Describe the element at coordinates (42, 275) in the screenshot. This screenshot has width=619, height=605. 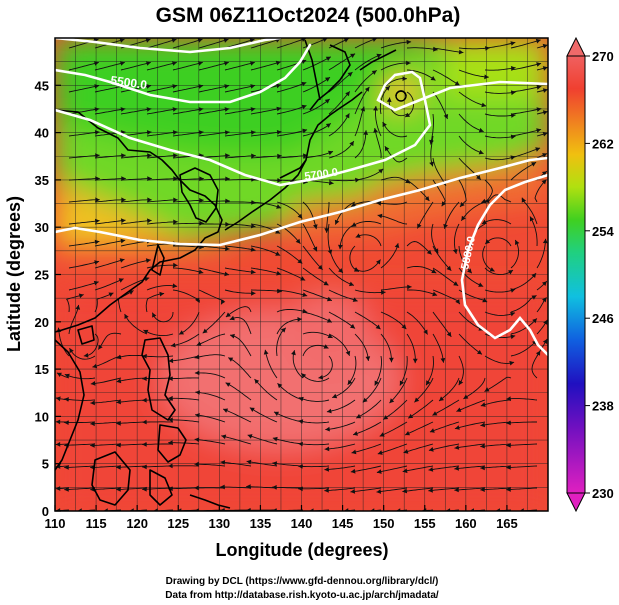
I see `y-tick-label: 25` at that location.